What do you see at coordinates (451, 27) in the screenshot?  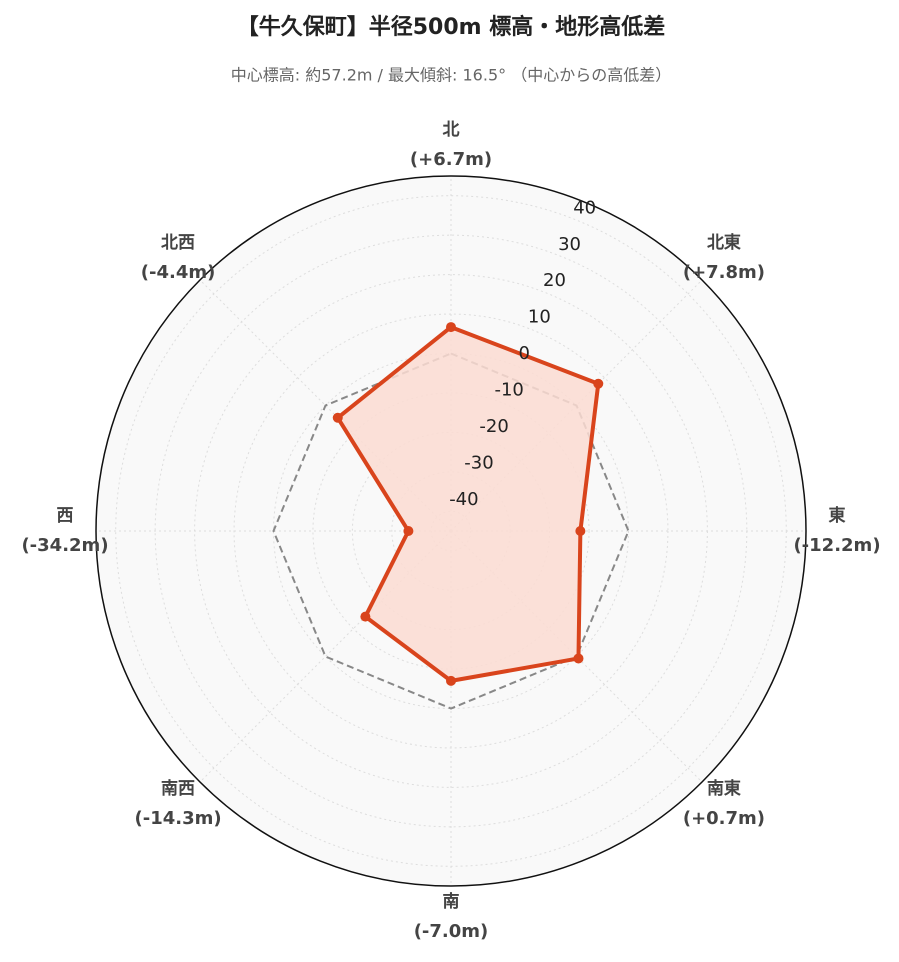 I see `chart-title: 【牛久保町】半径500m 標高・地形高低差` at bounding box center [451, 27].